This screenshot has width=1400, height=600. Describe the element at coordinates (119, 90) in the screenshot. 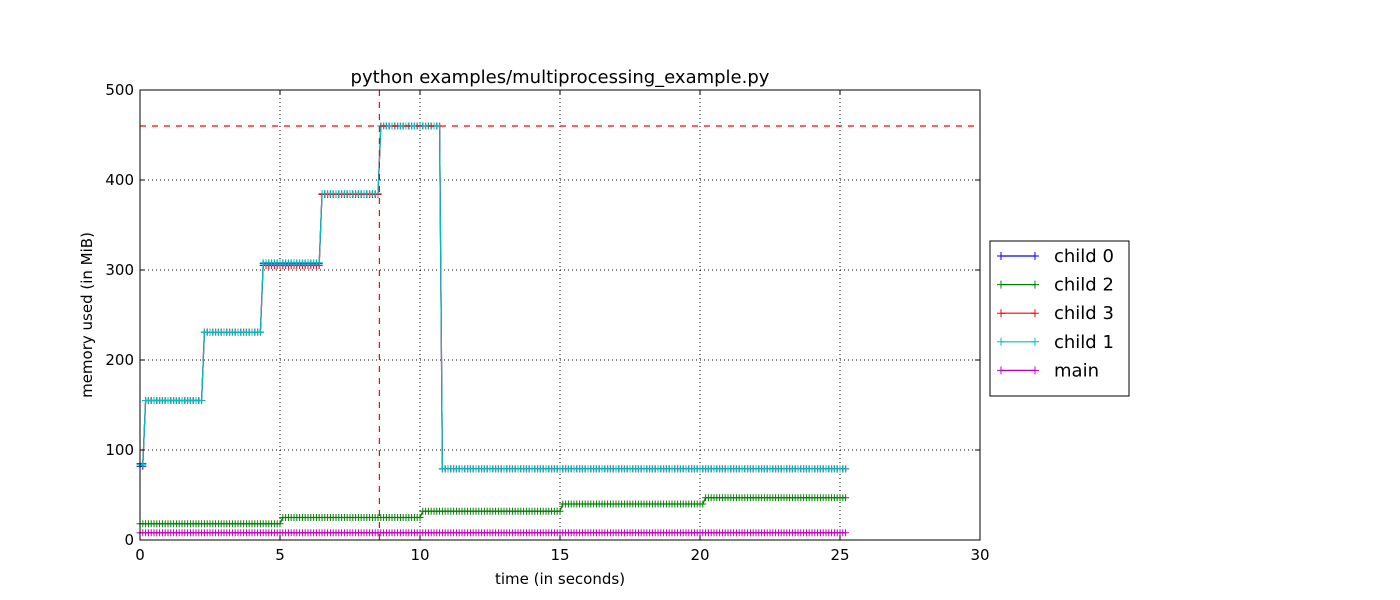

I see `y-tick-label: 500` at that location.